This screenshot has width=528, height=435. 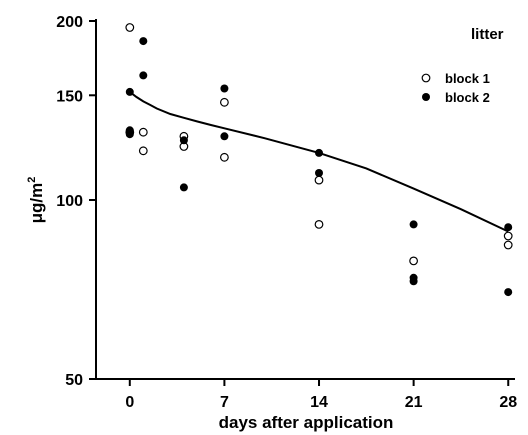 What do you see at coordinates (74, 380) in the screenshot?
I see `y-tick-label-50: 50` at bounding box center [74, 380].